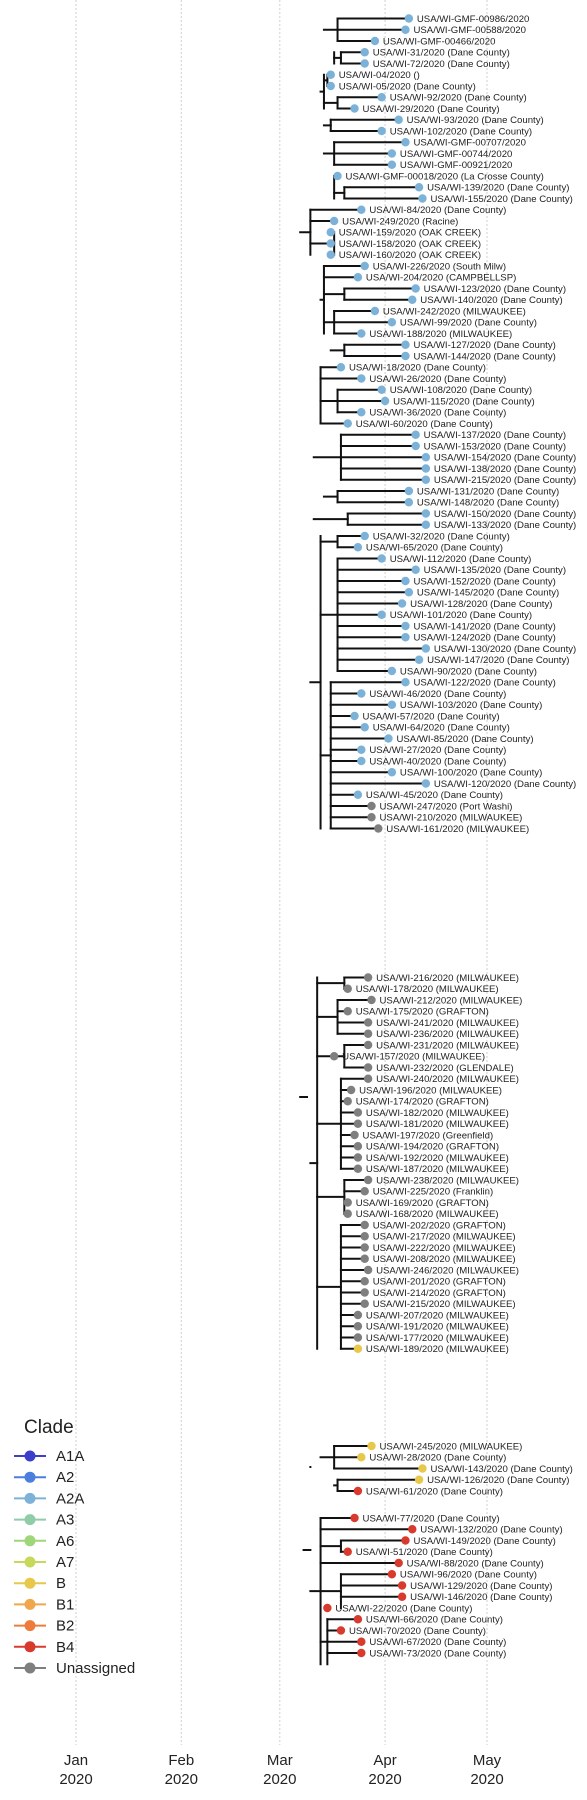  I want to click on tip-label: USA/WI-247/2020 (Port Washi), so click(446, 806).